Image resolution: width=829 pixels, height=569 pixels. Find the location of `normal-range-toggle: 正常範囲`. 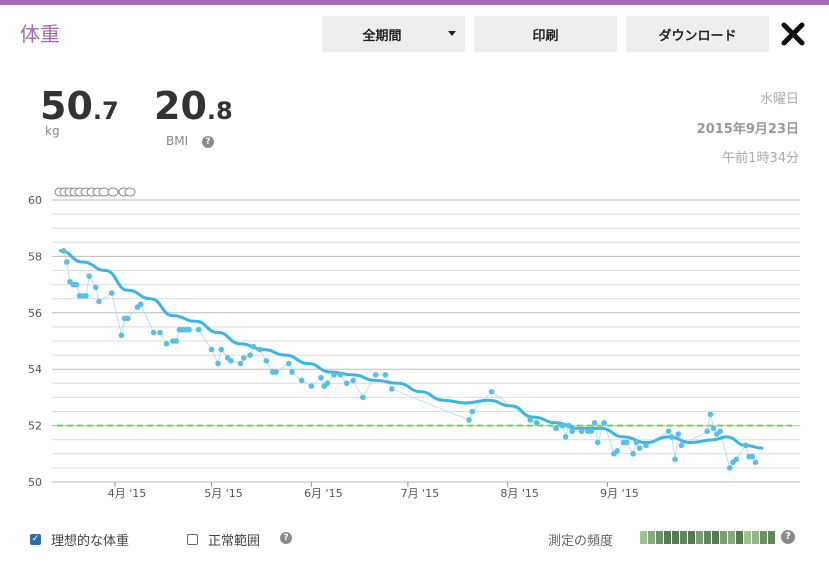

normal-range-toggle: 正常範囲 is located at coordinates (223, 539).